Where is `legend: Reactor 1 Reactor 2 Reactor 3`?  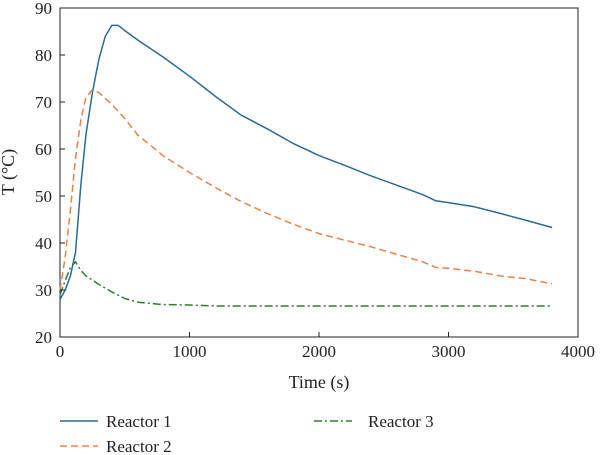 legend: Reactor 1 Reactor 2 Reactor 3 is located at coordinates (247, 433).